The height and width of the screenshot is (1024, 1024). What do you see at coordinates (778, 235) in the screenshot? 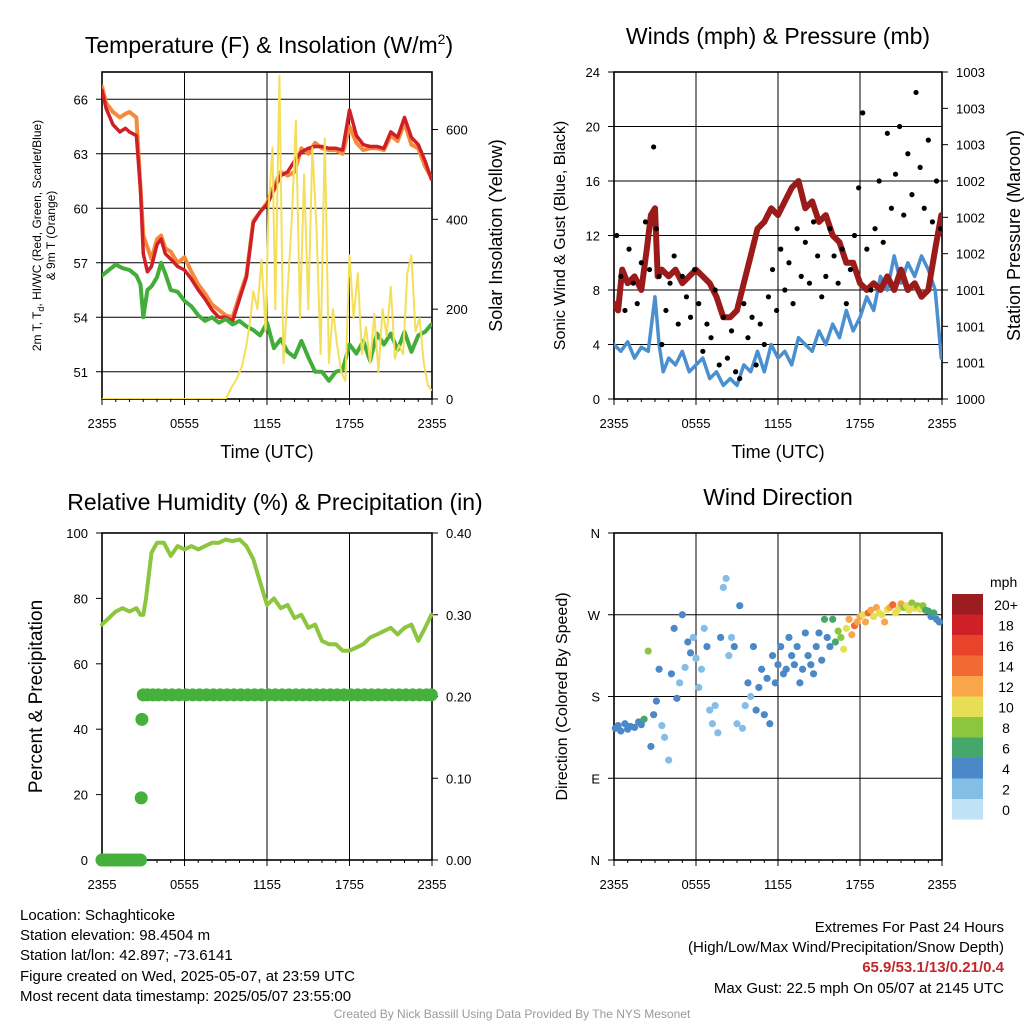
I see `plot-frame` at bounding box center [778, 235].